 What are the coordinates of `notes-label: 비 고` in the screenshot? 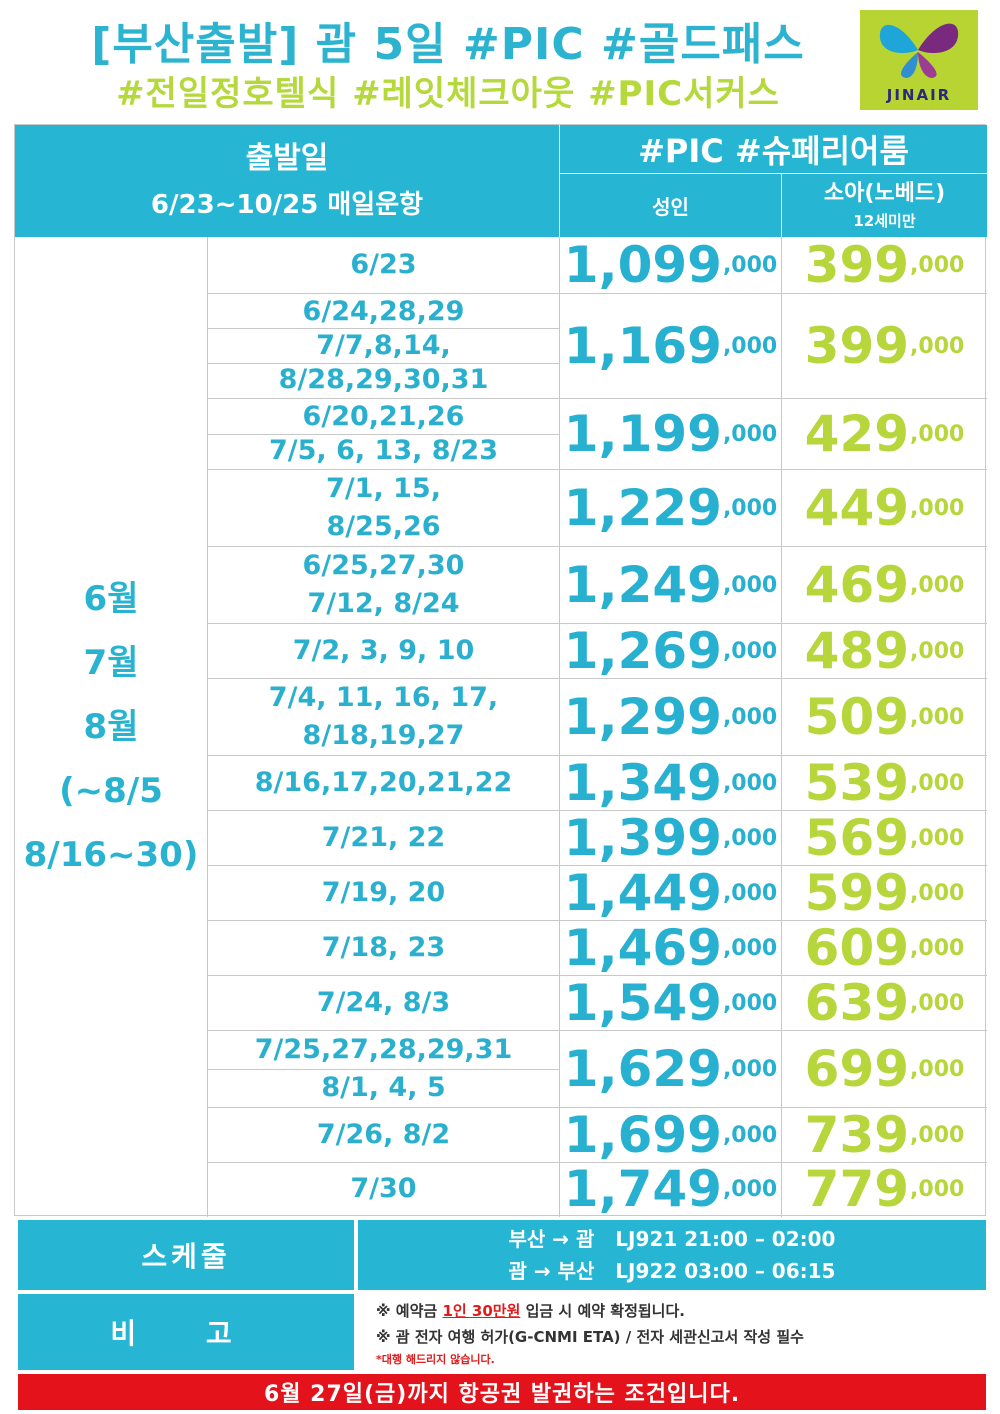 It's located at (186, 1332).